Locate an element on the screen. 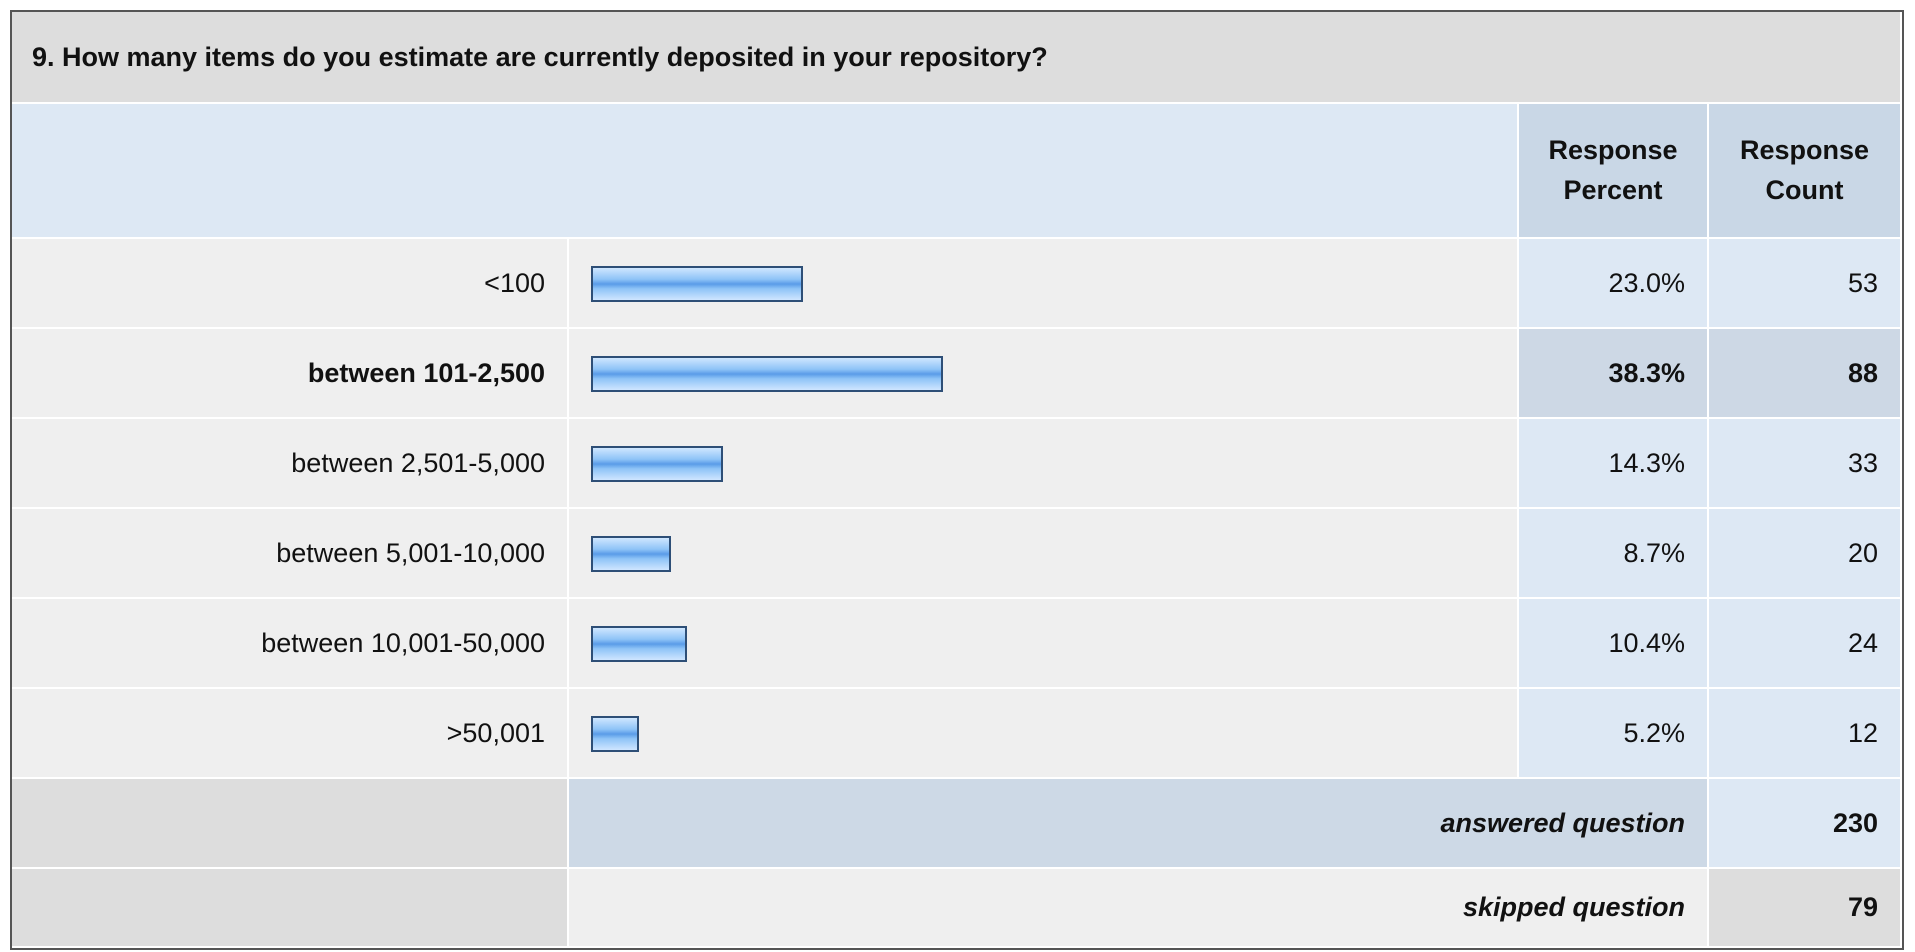 The width and height of the screenshot is (1915, 952). response-count: 33 is located at coordinates (1805, 464).